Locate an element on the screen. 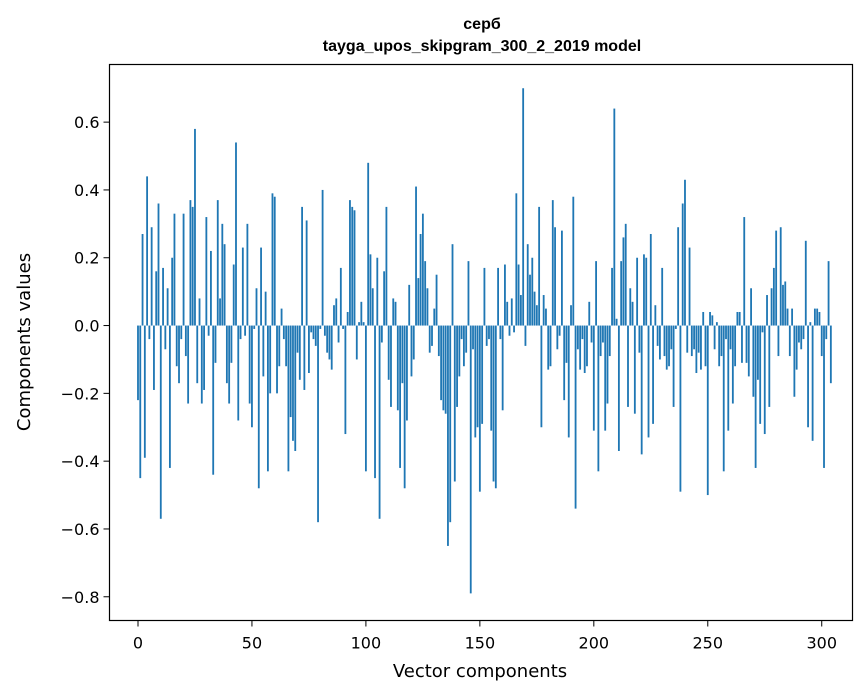 This screenshot has width=867, height=696. y-tick-label: −0.6 is located at coordinates (80, 529).